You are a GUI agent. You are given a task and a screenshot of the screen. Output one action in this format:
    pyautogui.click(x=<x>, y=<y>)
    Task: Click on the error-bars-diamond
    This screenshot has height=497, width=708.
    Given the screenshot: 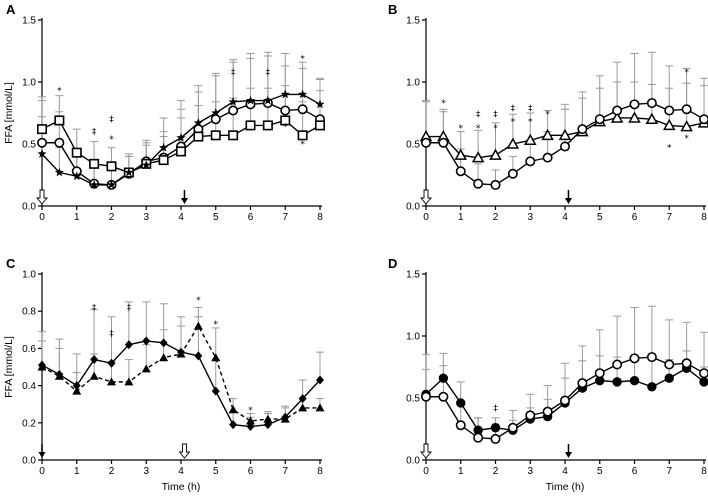 What is the action you would take?
    pyautogui.click(x=181, y=364)
    